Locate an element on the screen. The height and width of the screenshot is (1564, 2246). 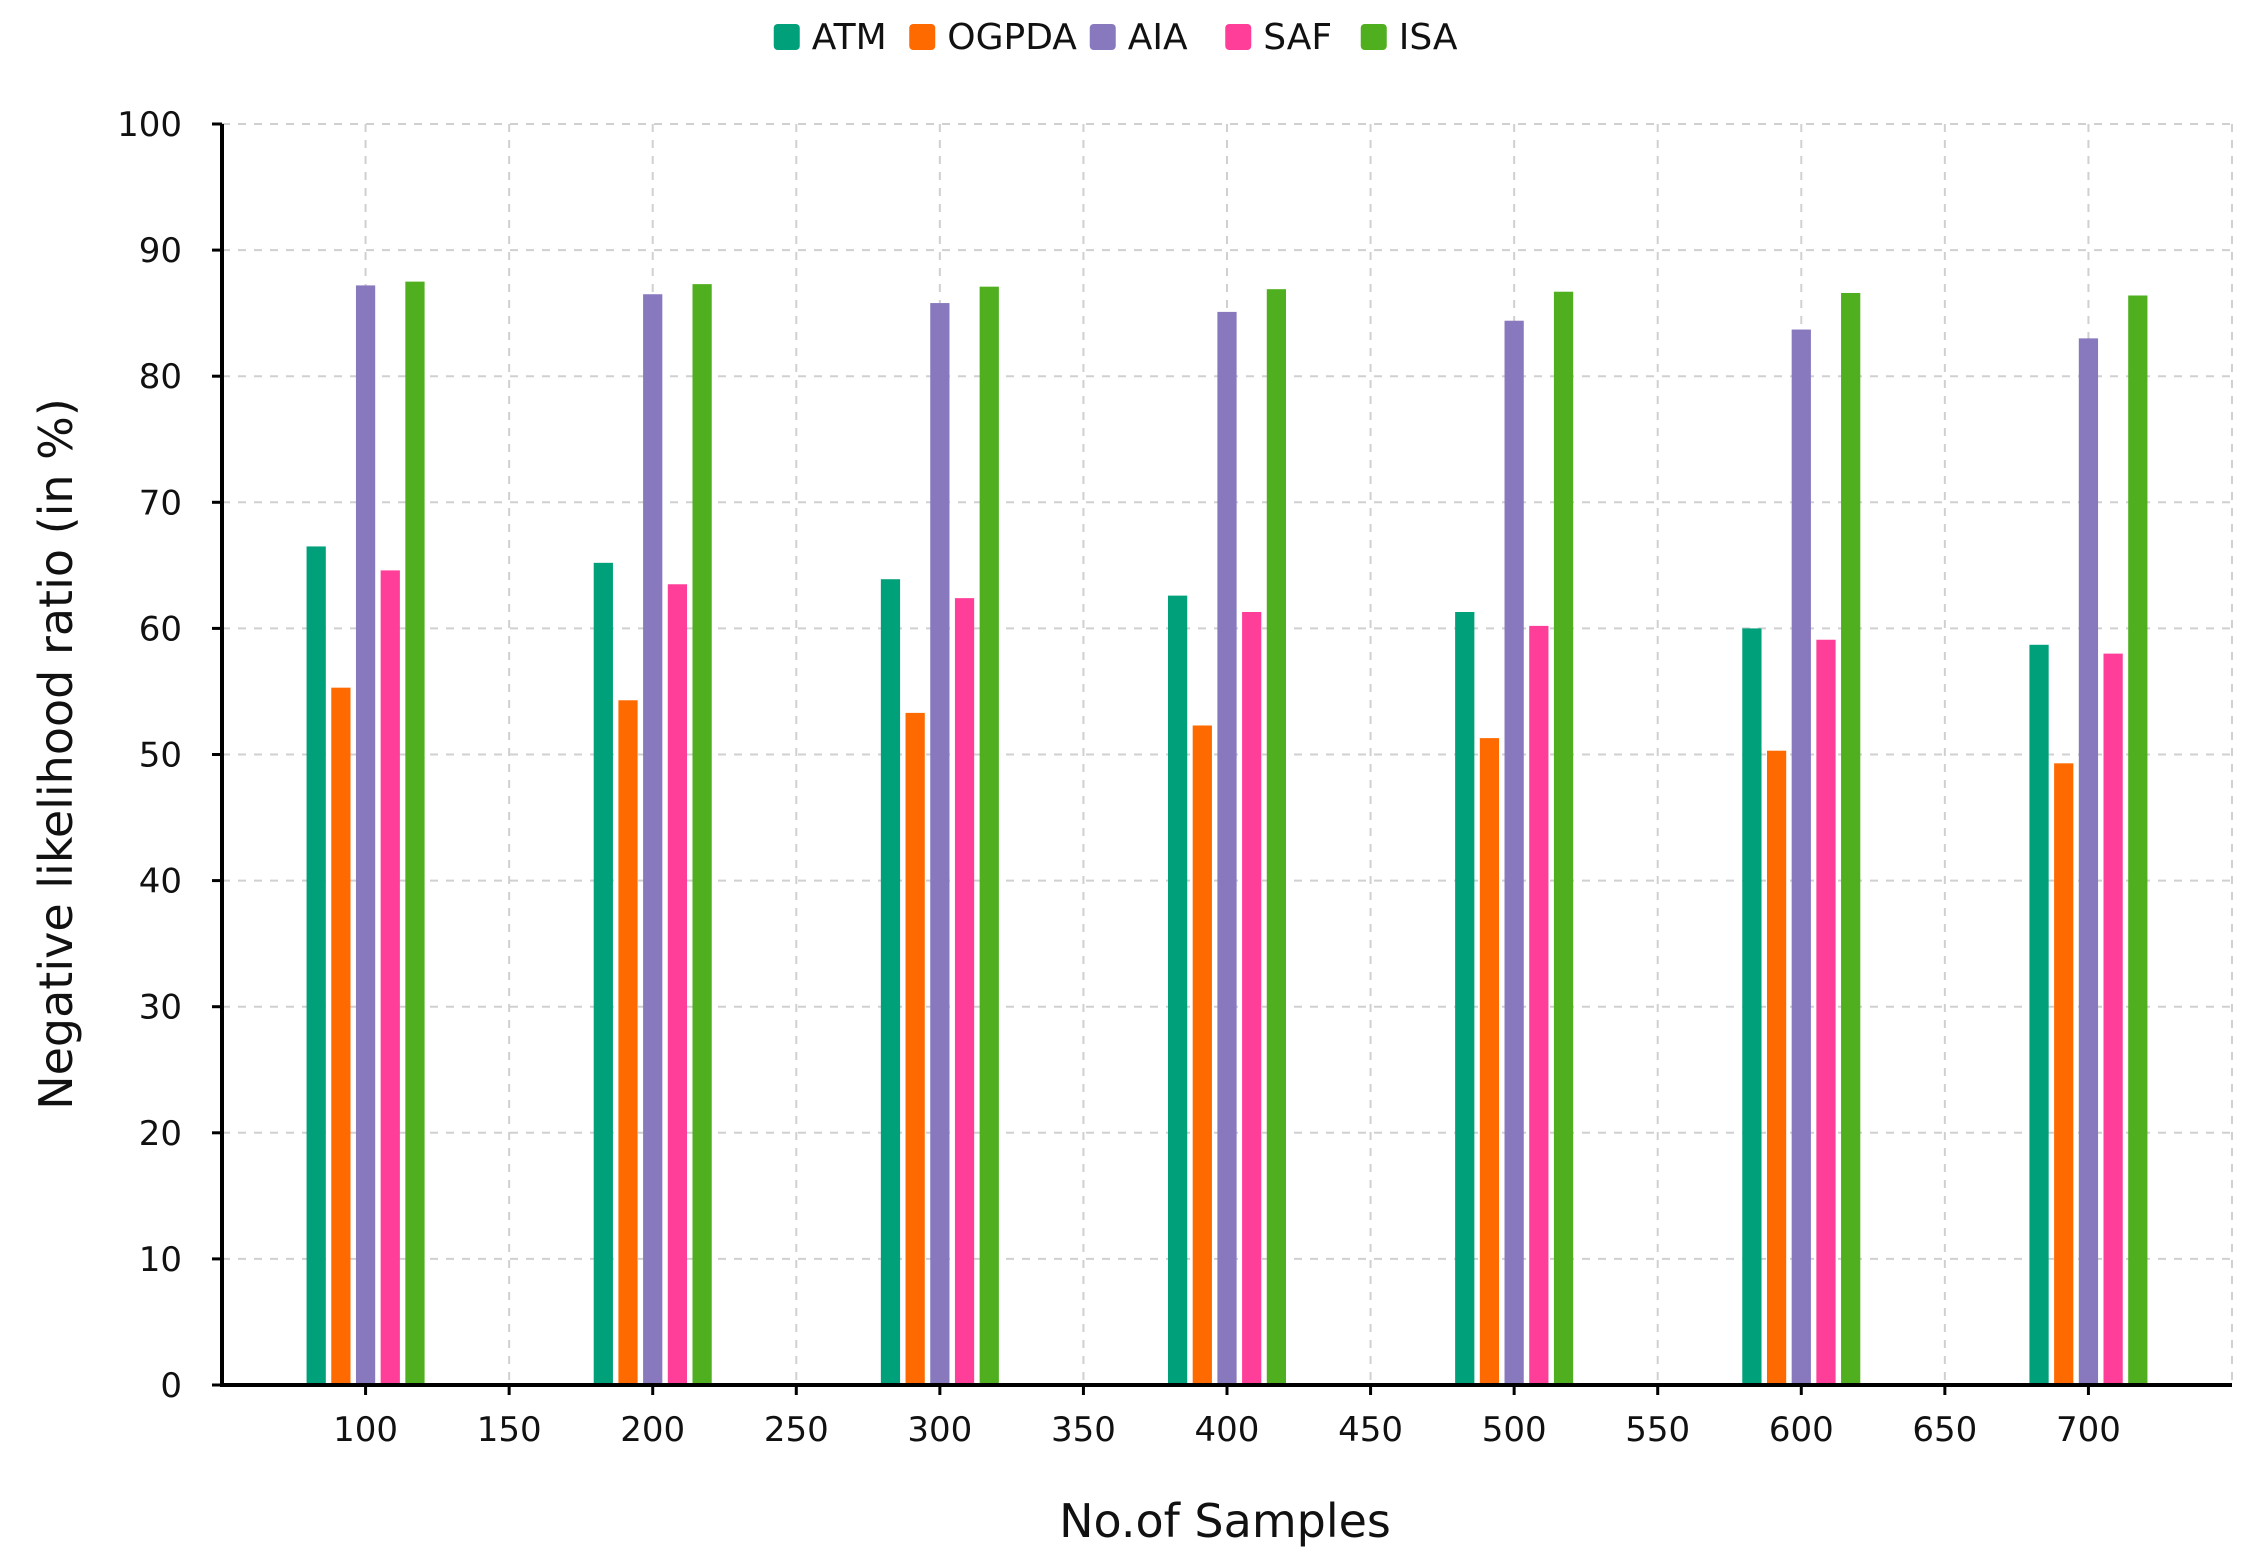
legend-item-saf: SAF is located at coordinates (1278, 37).